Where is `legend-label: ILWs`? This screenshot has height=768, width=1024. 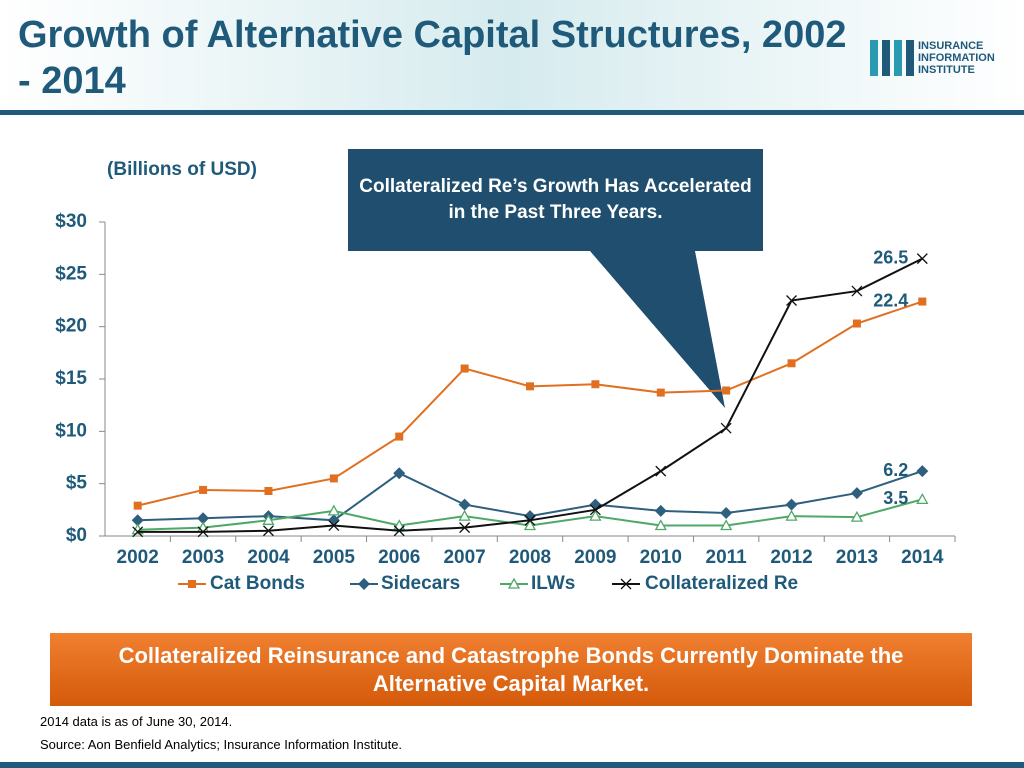 legend-label: ILWs is located at coordinates (553, 583).